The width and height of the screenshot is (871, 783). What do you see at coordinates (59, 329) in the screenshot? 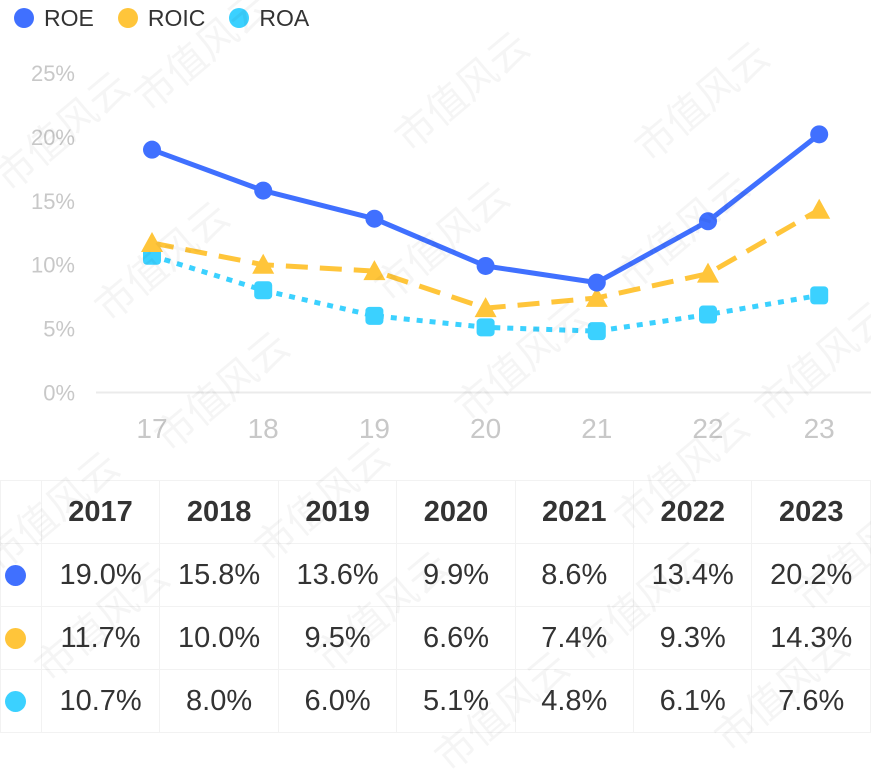
I see `y-tick-label: 5%` at bounding box center [59, 329].